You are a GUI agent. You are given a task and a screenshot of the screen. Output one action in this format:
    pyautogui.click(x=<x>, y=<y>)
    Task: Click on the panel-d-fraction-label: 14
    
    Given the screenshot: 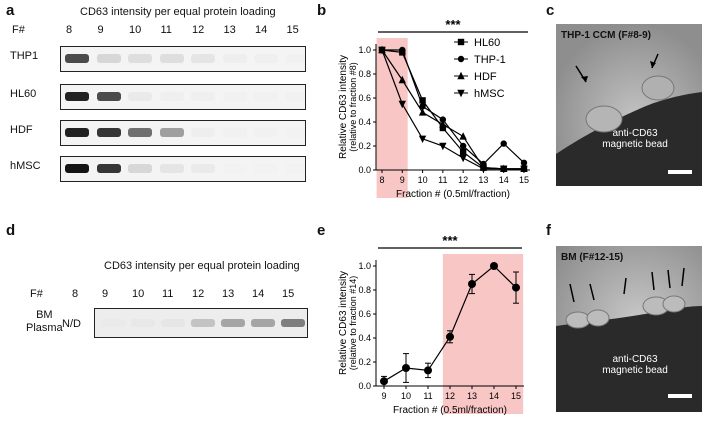 What is the action you would take?
    pyautogui.click(x=258, y=294)
    